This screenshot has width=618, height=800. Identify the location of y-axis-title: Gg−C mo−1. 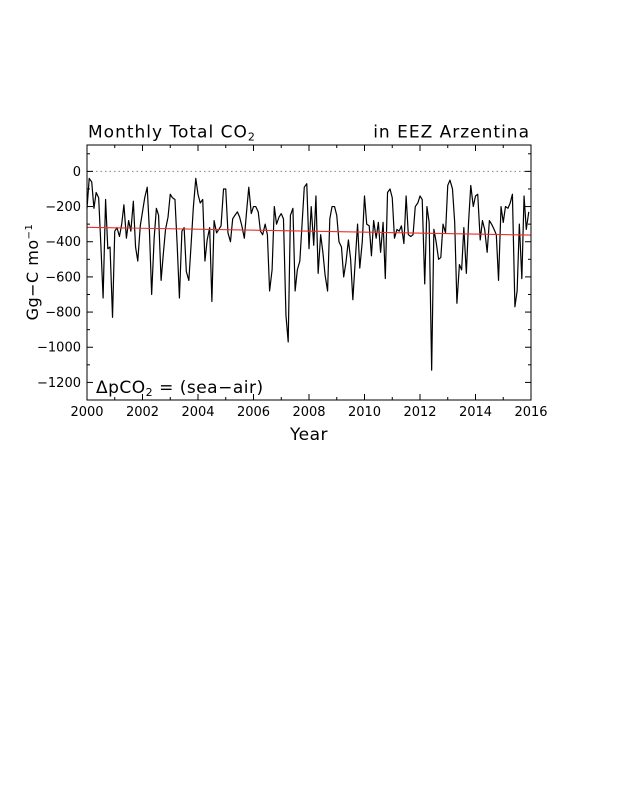
(32, 272).